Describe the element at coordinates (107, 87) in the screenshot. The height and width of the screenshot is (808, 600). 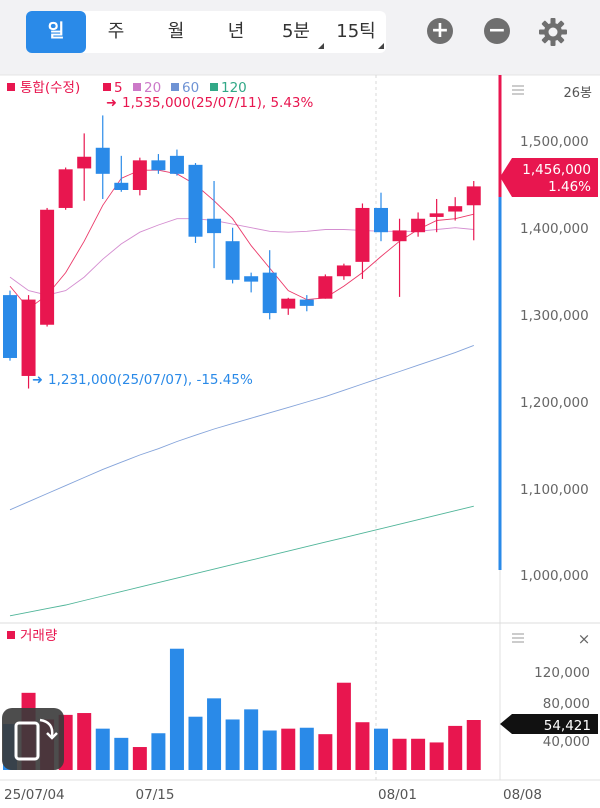
I see `legend-ma5-swatch` at that location.